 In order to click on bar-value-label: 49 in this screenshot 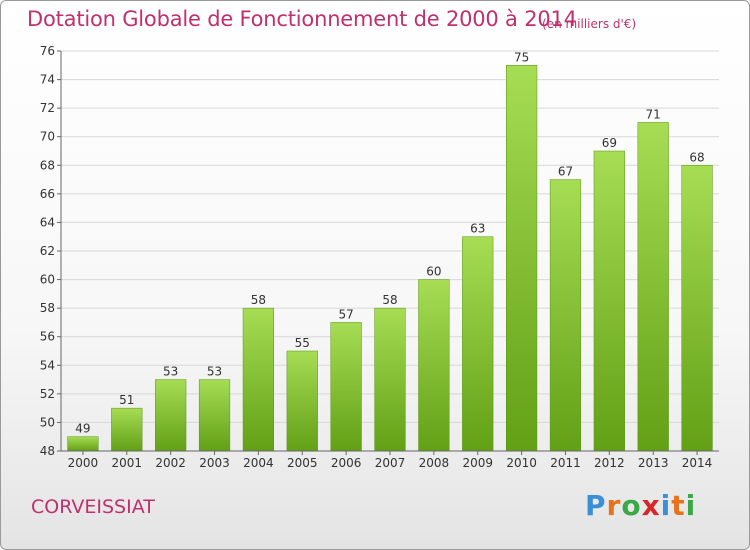, I will do `click(82, 429)`.